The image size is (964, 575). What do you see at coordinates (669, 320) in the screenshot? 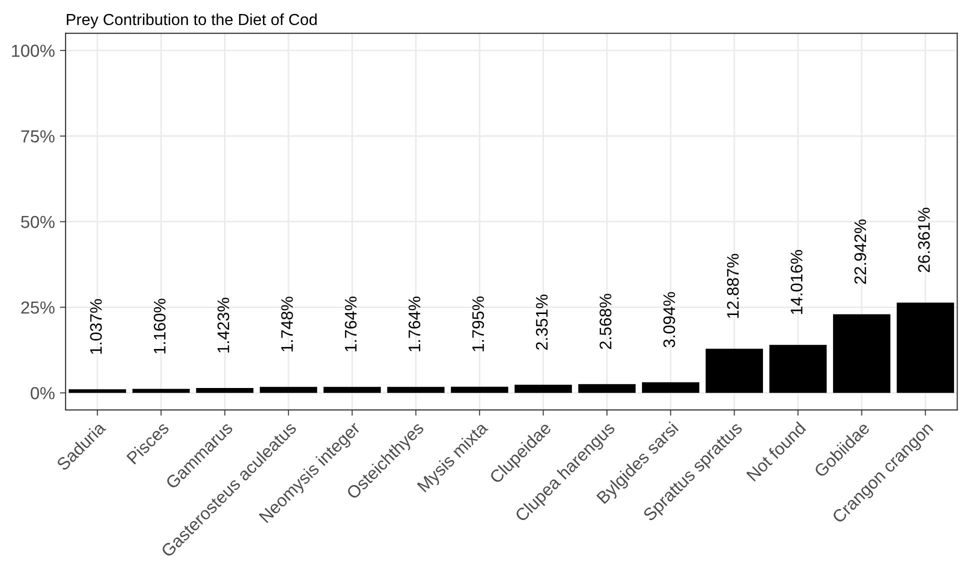
I see `data-label: 3.094%` at bounding box center [669, 320].